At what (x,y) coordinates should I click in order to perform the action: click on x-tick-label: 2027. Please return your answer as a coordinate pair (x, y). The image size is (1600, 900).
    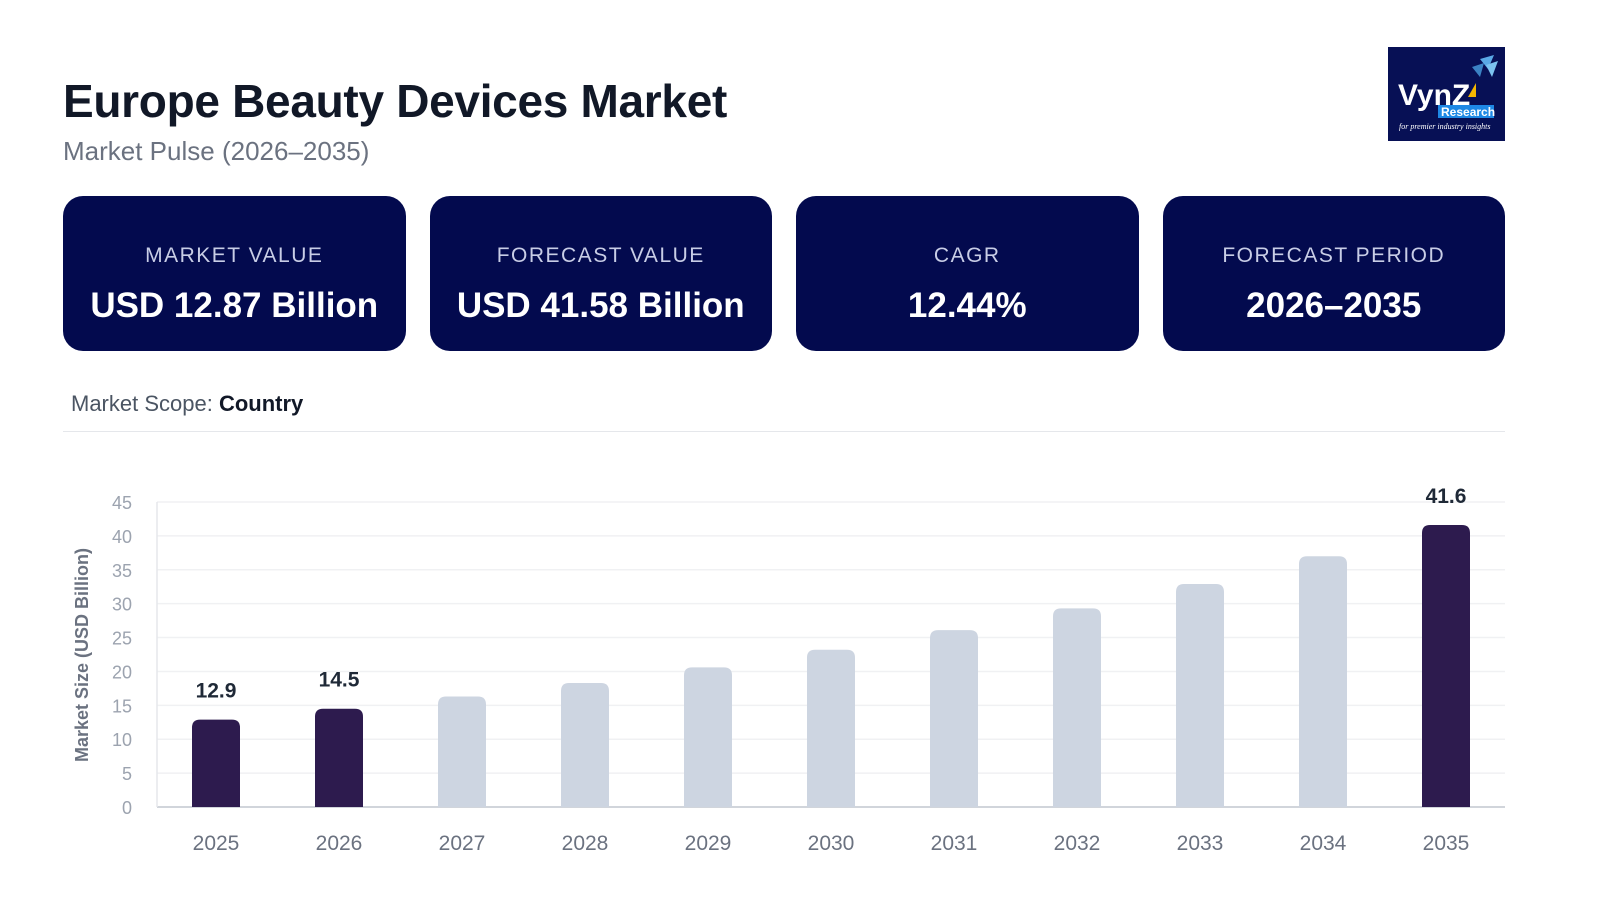
    Looking at the image, I should click on (462, 843).